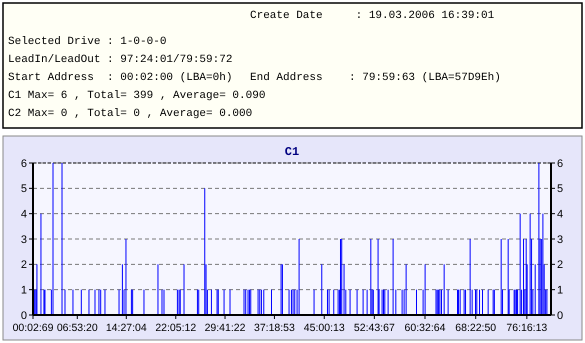 This screenshot has width=585, height=343. What do you see at coordinates (23, 164) in the screenshot?
I see `y-tick-label: 6` at bounding box center [23, 164].